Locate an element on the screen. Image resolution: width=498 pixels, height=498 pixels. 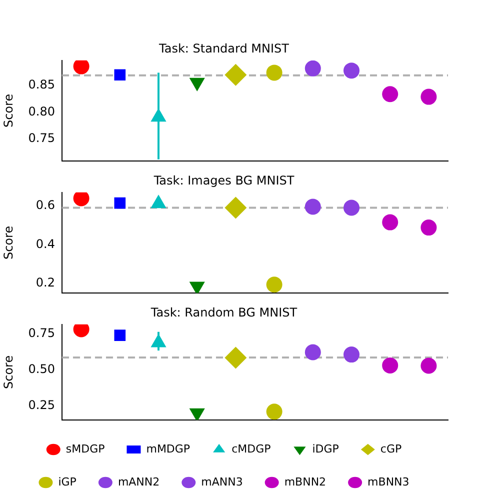
chart-title: Task: Standard MNIST is located at coordinates (224, 48).